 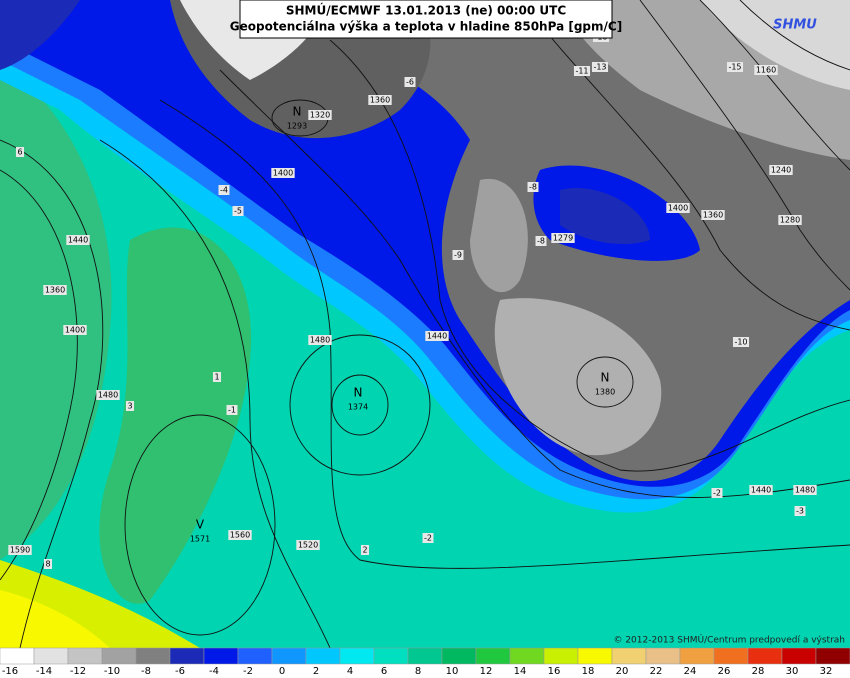 What do you see at coordinates (214, 671) in the screenshot?
I see `legend-label: -4` at bounding box center [214, 671].